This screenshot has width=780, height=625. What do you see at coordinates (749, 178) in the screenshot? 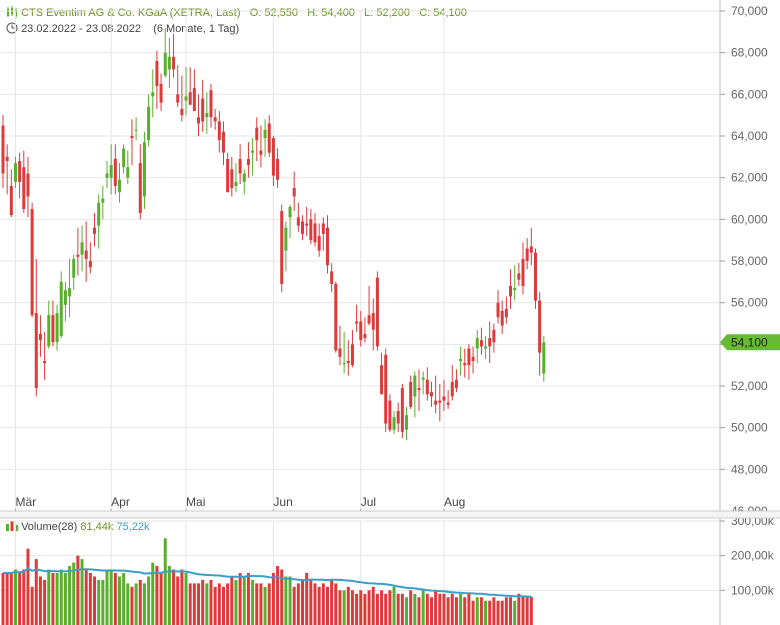
I see `price-tick-label: 62,000` at bounding box center [749, 178].